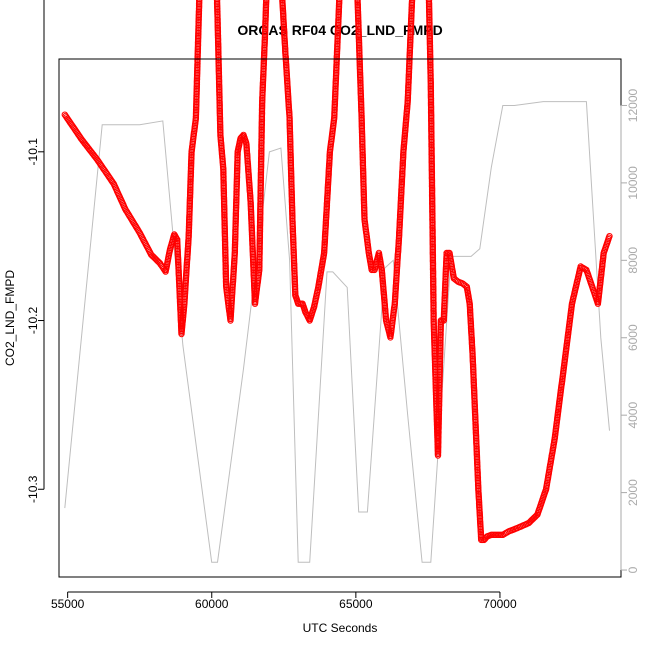  I want to click on y2-tick-label: 4000, so click(633, 415).